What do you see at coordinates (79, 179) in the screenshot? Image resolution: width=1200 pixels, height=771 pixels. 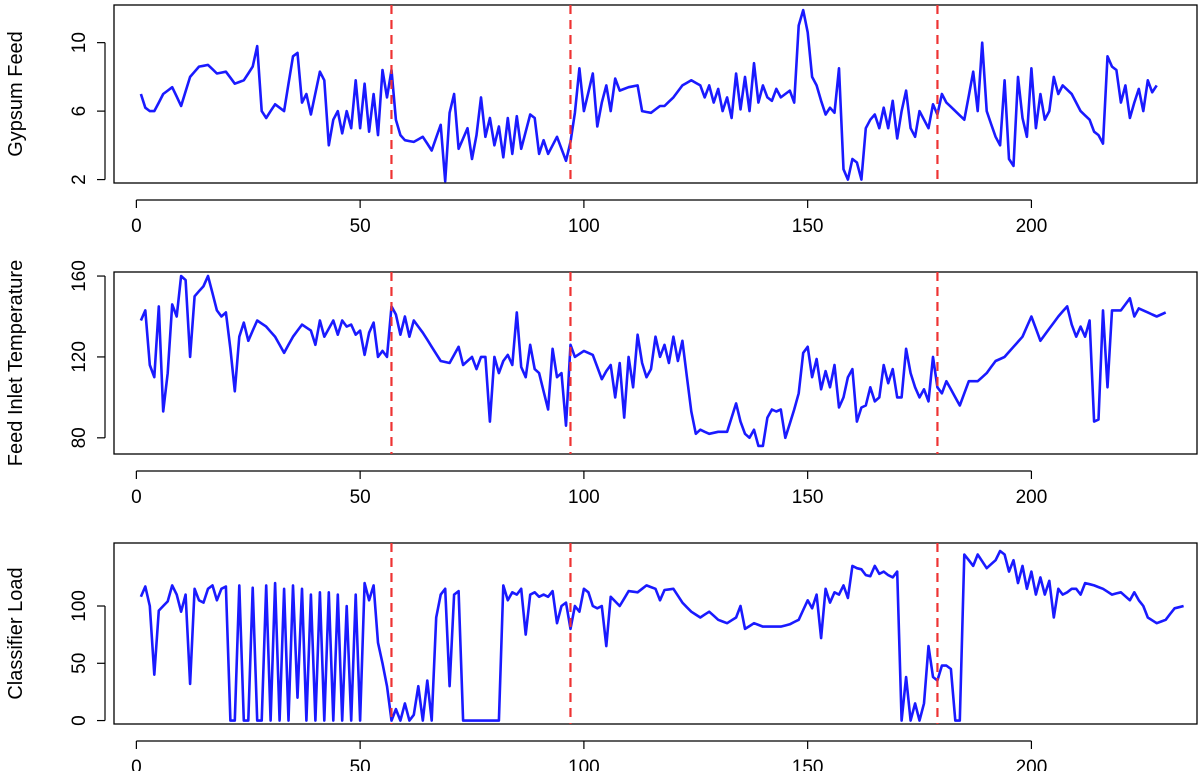 I see `y-tick-label: 2` at bounding box center [79, 179].